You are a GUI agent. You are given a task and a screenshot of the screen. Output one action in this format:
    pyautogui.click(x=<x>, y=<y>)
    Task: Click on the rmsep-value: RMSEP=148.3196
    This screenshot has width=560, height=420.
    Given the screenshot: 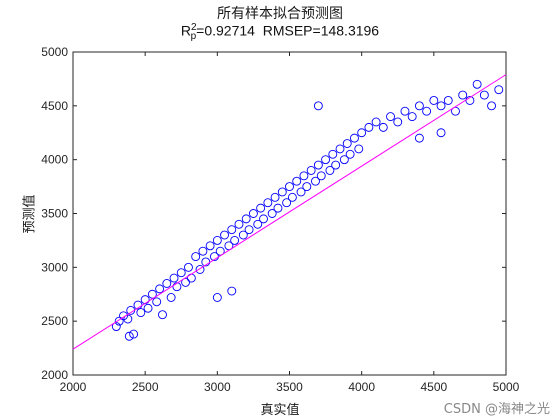 What is the action you would take?
    pyautogui.click(x=321, y=30)
    